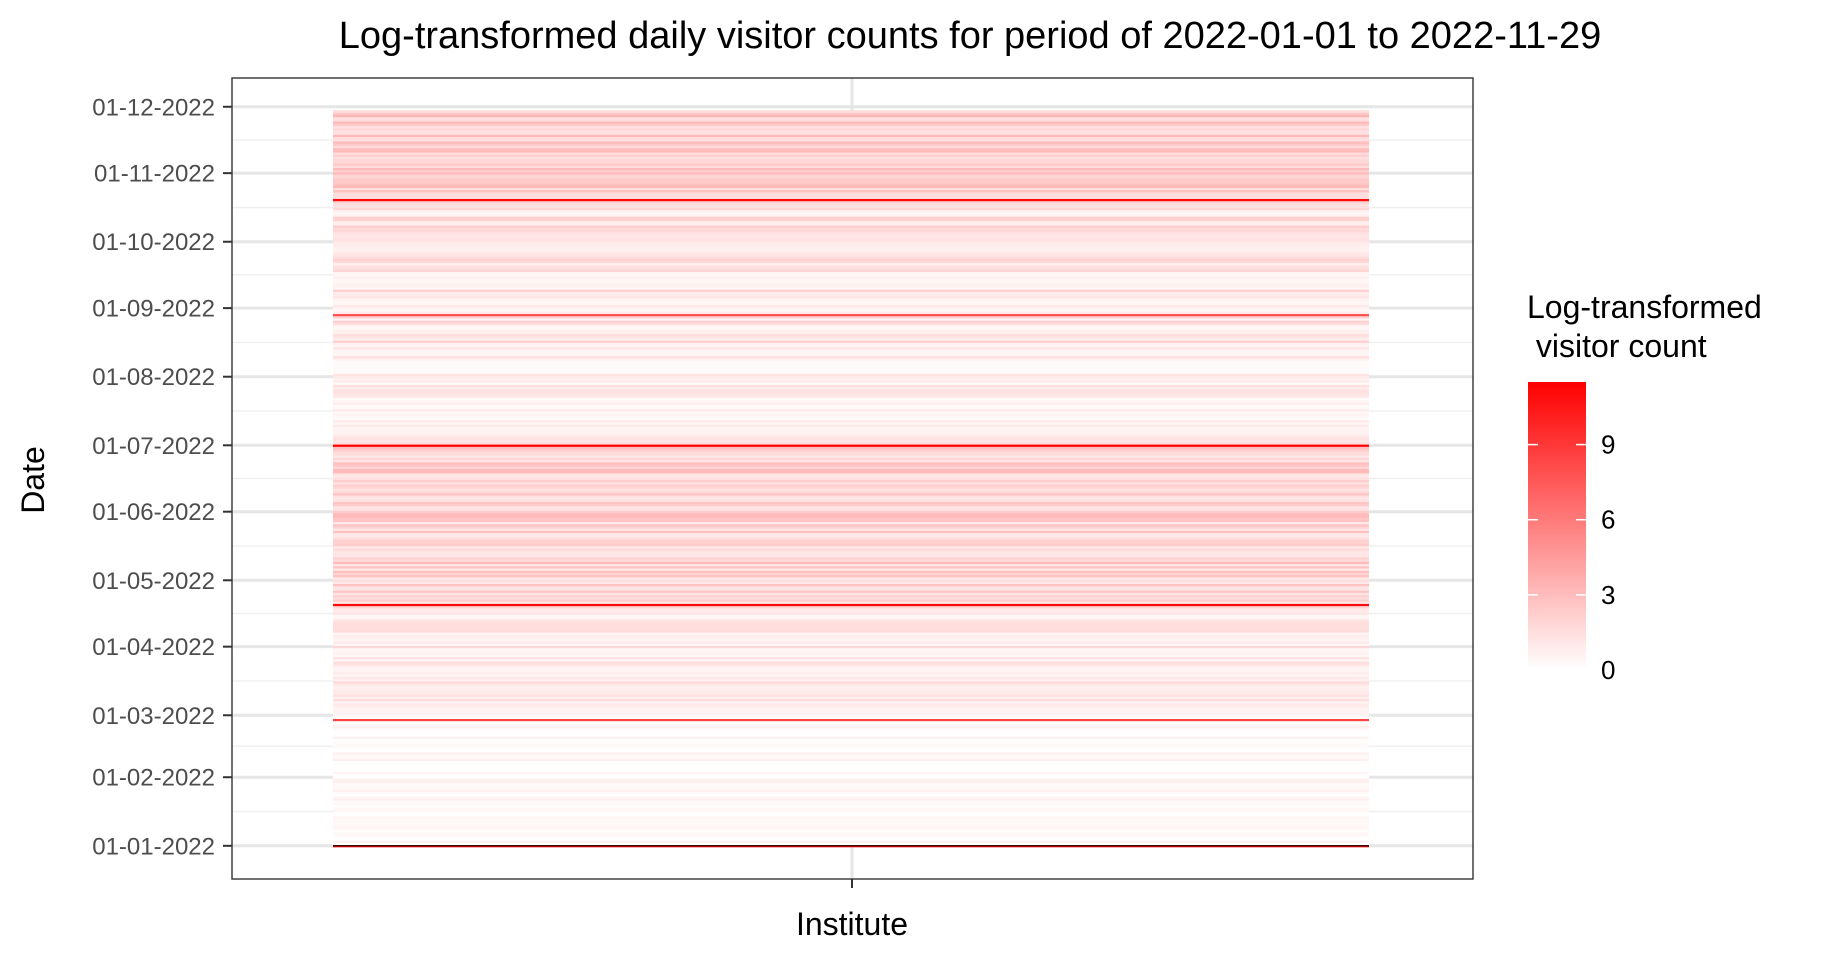  I want to click on y-tick-label: 01-01-2022, so click(153, 846).